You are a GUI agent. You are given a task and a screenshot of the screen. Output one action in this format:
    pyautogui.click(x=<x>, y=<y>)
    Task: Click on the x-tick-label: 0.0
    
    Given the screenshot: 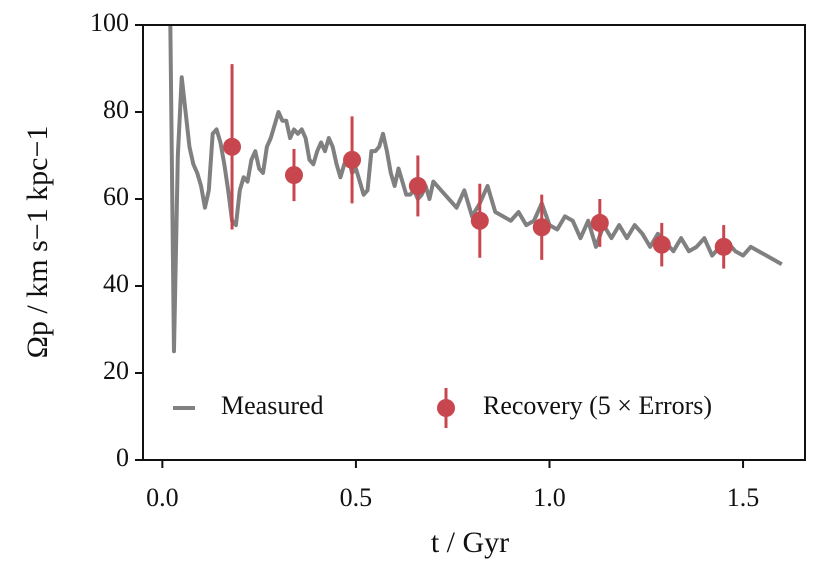 What is the action you would take?
    pyautogui.click(x=162, y=497)
    